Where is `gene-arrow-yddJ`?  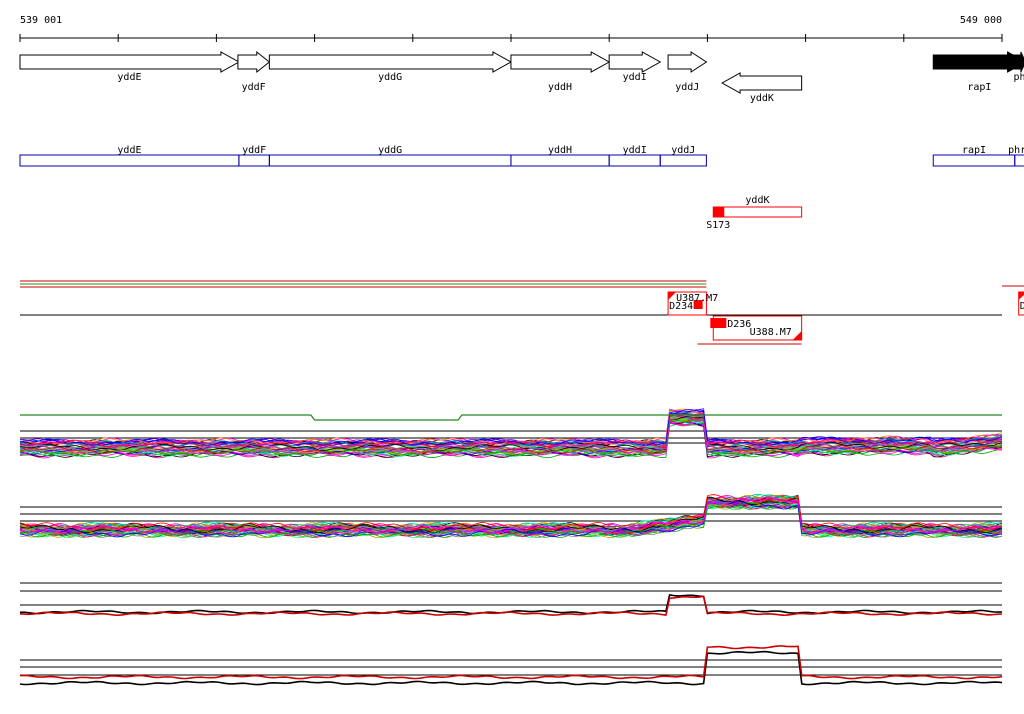
gene-arrow-yddJ is located at coordinates (687, 62).